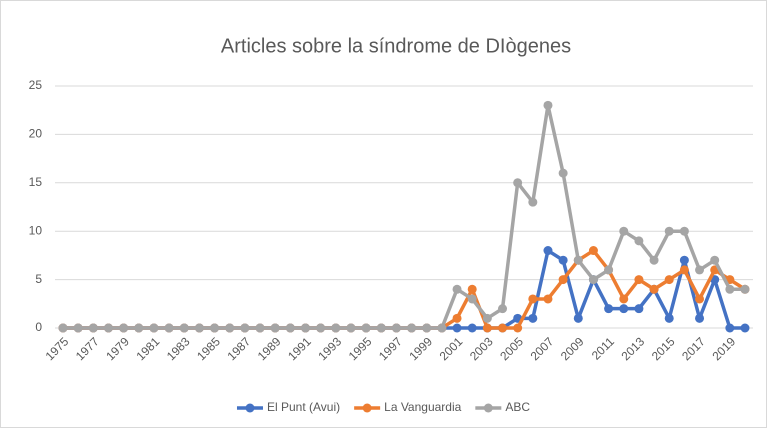 The image size is (767, 433). I want to click on y-tick-label: 10, so click(36, 230).